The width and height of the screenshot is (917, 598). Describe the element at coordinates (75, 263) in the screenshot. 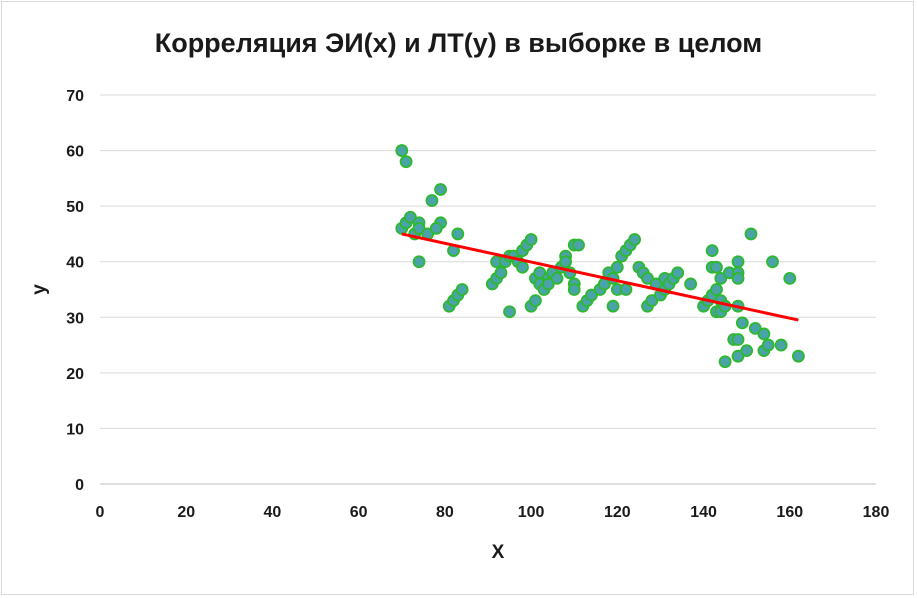

I see `y-tick-label: 40` at that location.